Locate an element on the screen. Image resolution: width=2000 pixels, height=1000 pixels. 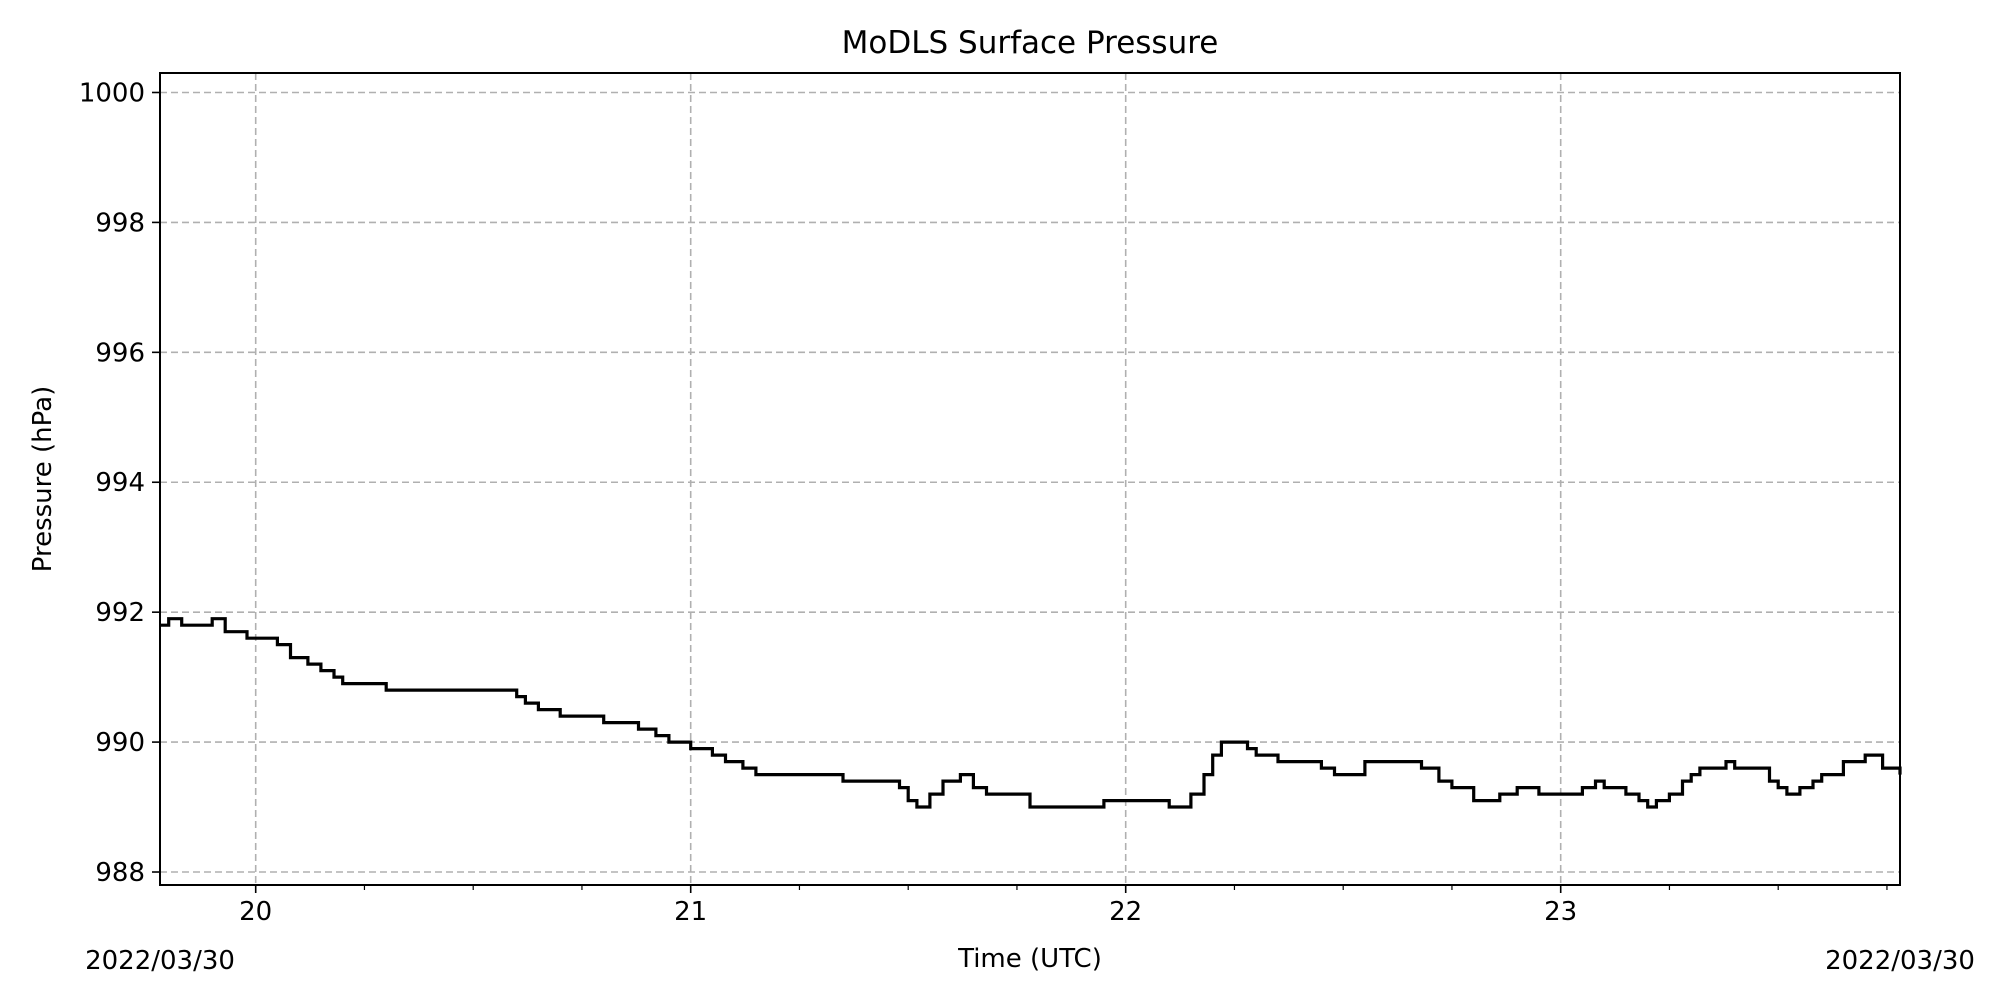
x-tick-label: 21 is located at coordinates (690, 912).